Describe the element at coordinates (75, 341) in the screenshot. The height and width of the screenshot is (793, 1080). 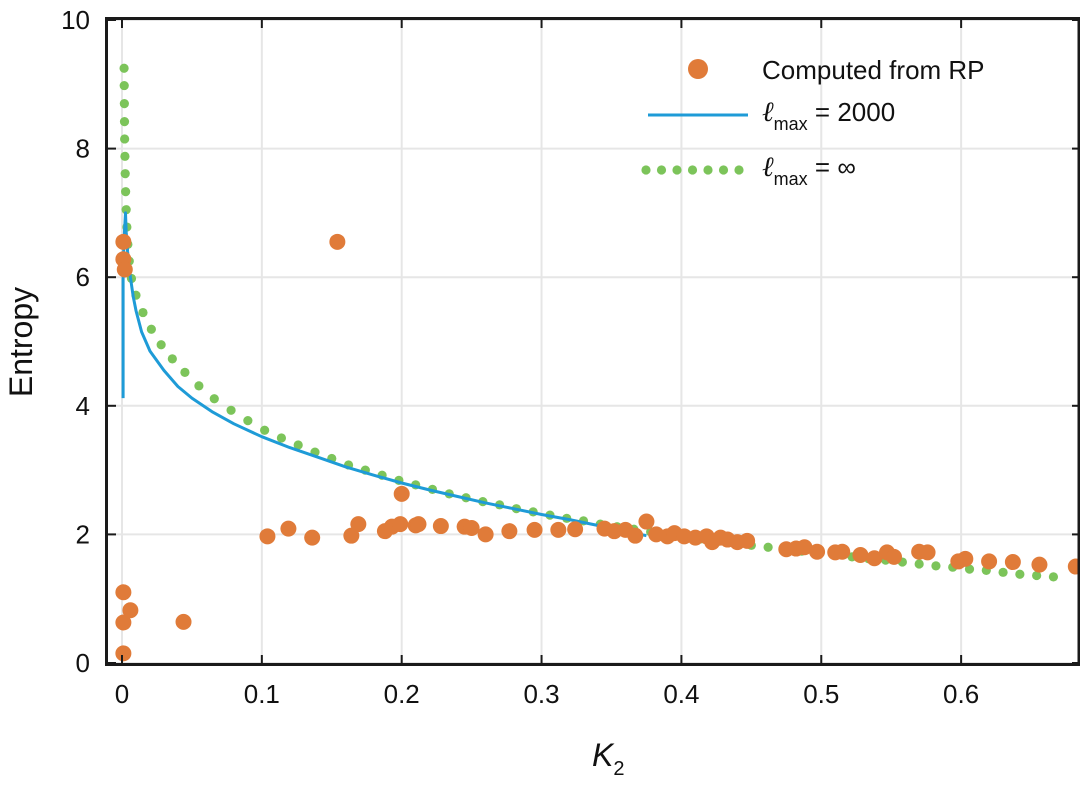
I see `y-tick-labels: 0 2 4 6 8 10` at that location.